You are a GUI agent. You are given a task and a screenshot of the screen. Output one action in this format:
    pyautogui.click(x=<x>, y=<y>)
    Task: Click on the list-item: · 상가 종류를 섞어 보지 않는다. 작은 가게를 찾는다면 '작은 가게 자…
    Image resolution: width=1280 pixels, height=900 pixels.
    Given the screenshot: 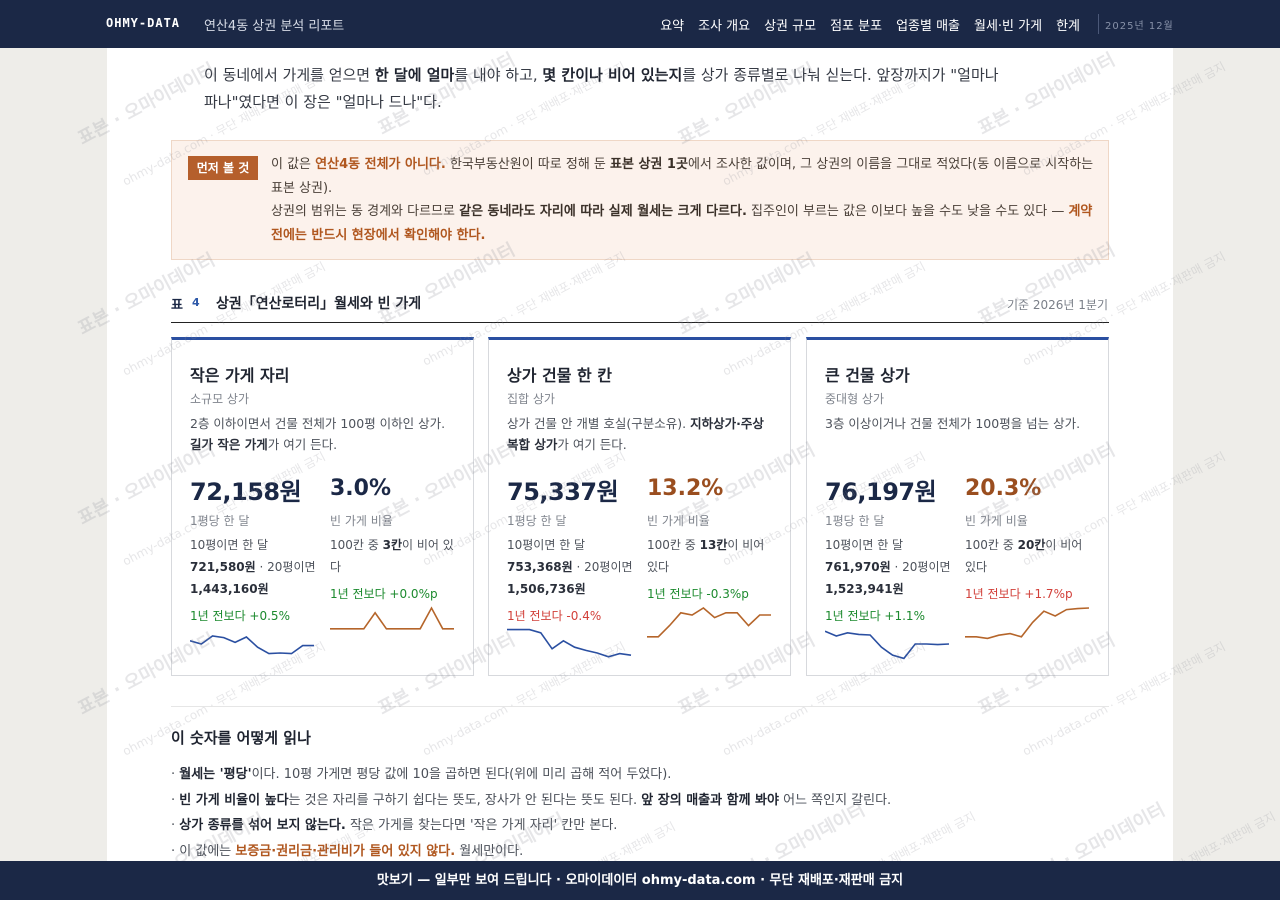 What is the action you would take?
    pyautogui.click(x=621, y=826)
    